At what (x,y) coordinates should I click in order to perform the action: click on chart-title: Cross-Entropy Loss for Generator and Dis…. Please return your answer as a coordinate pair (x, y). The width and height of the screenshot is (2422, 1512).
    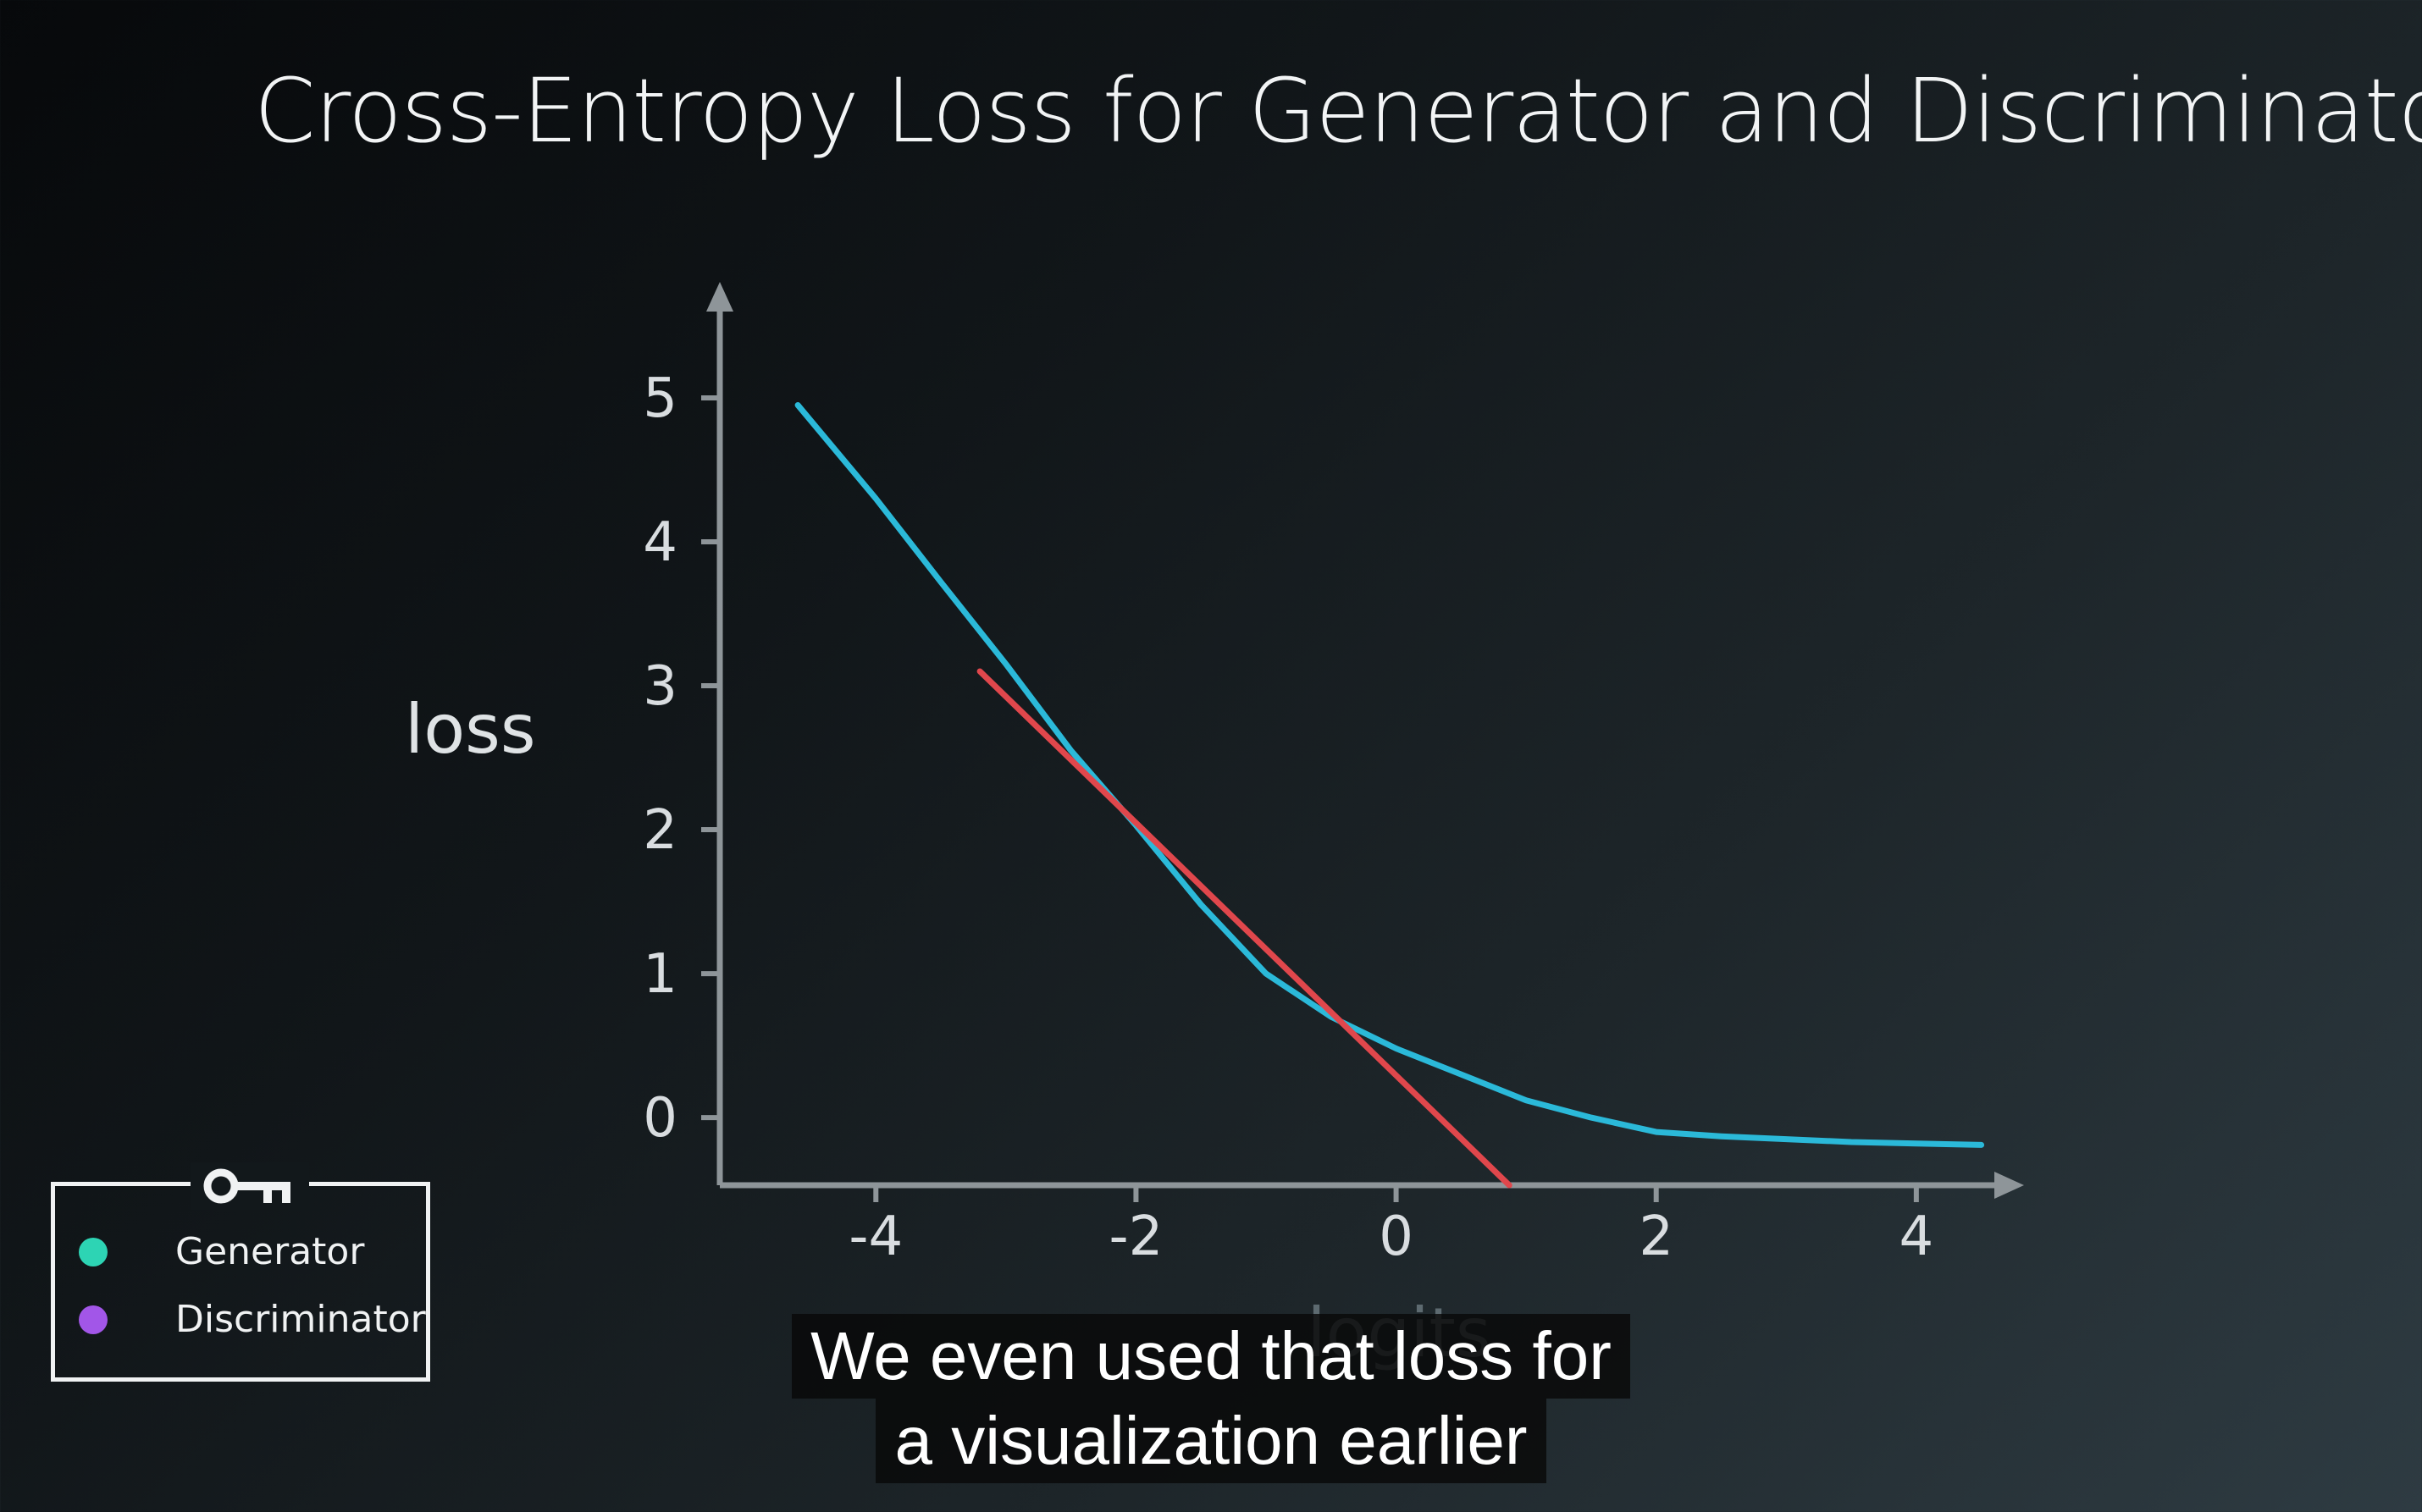
    Looking at the image, I should click on (1338, 111).